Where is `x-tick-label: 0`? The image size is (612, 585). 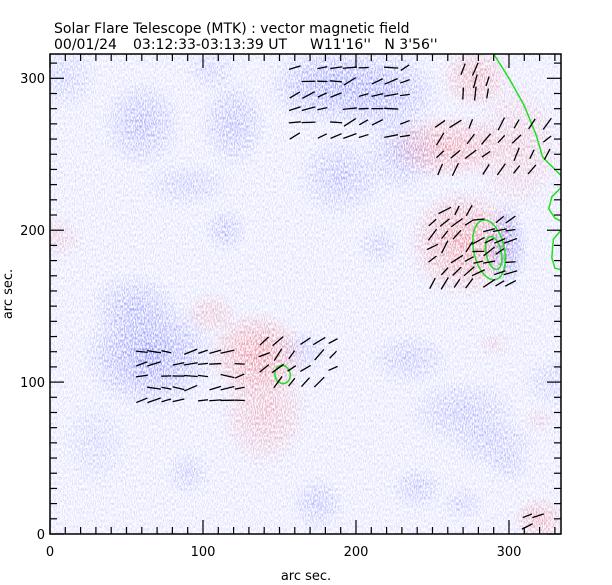 x-tick-label: 0 is located at coordinates (50, 552).